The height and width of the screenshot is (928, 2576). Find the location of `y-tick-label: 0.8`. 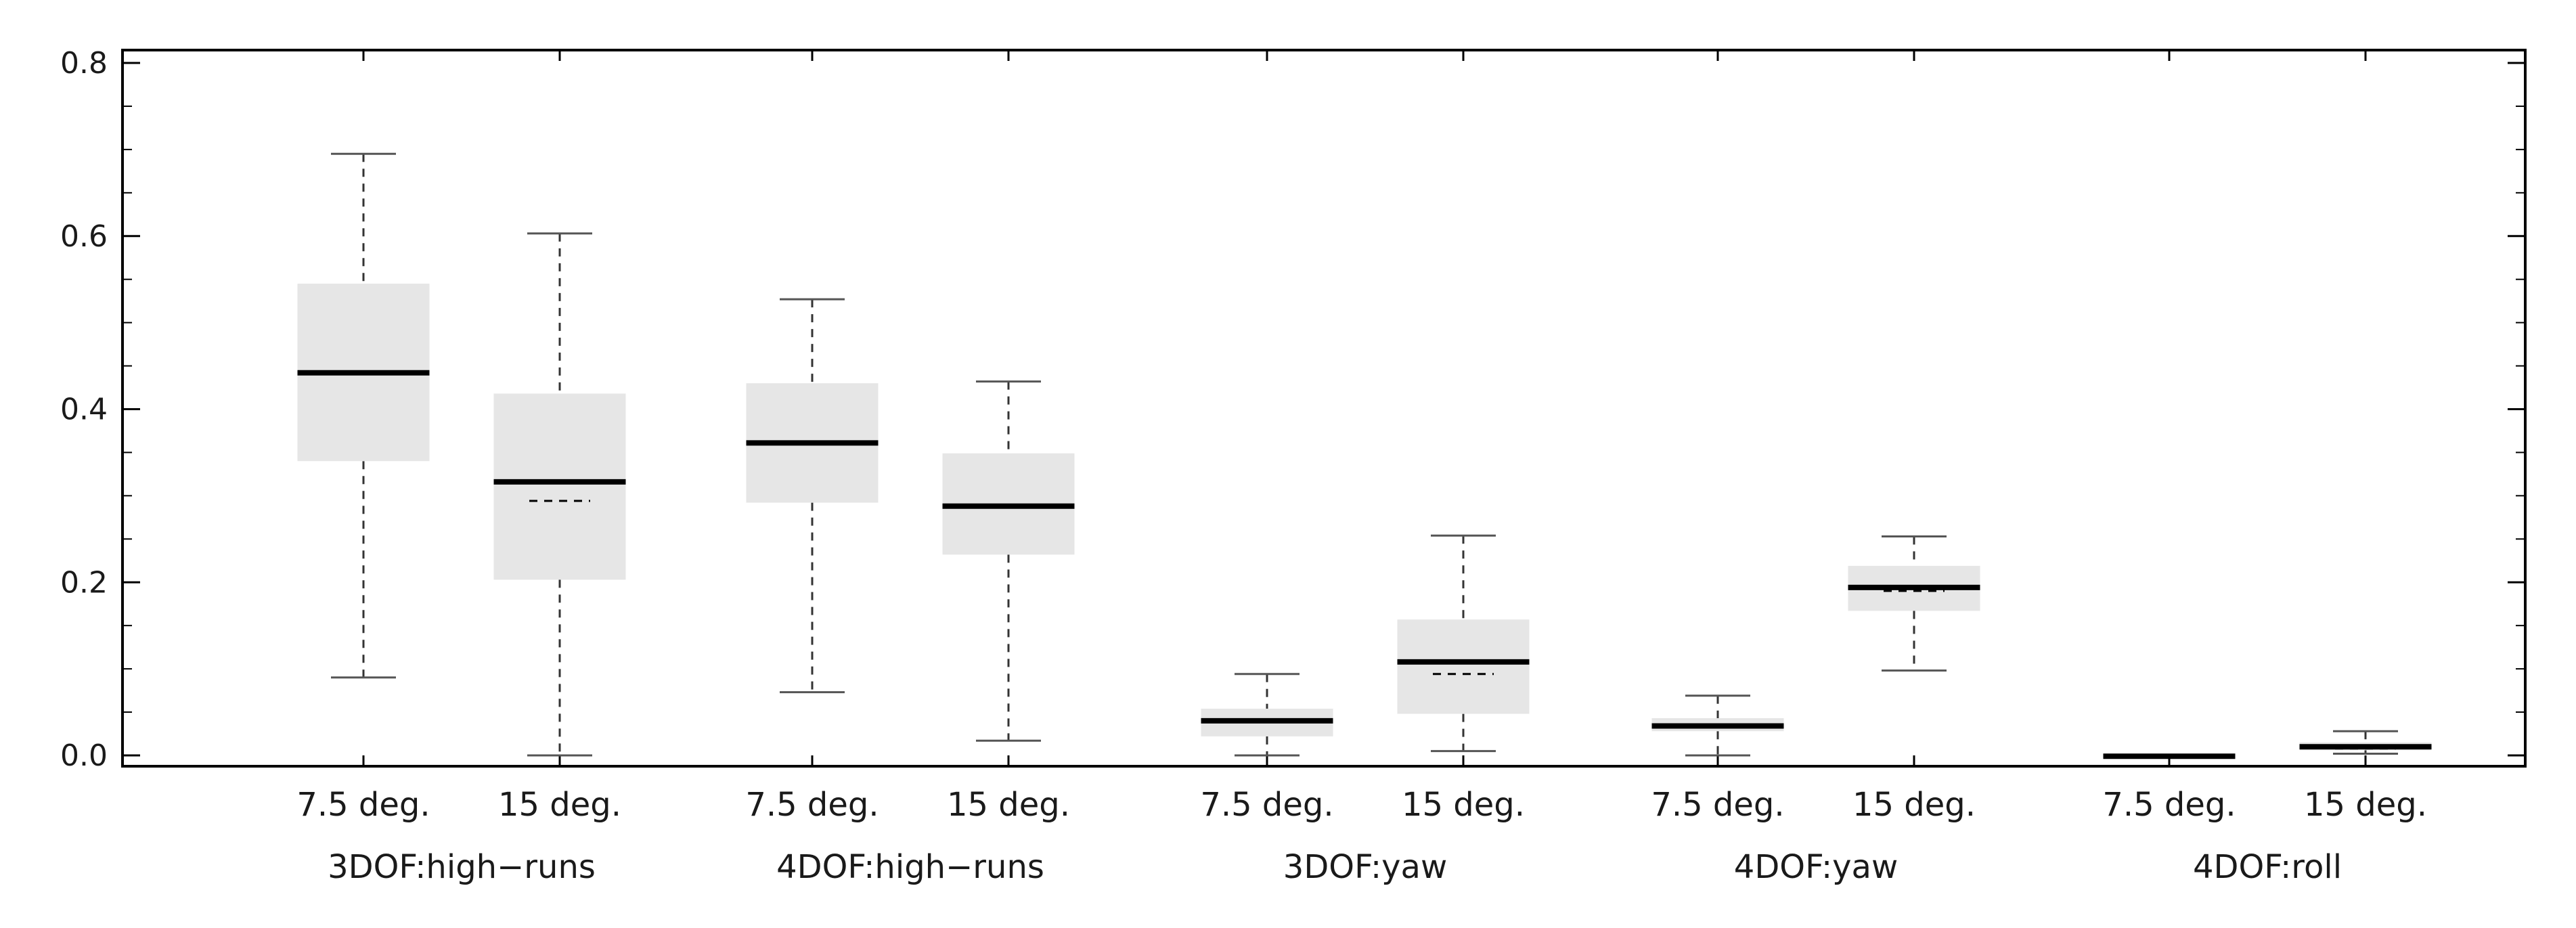

y-tick-label: 0.8 is located at coordinates (84, 63).